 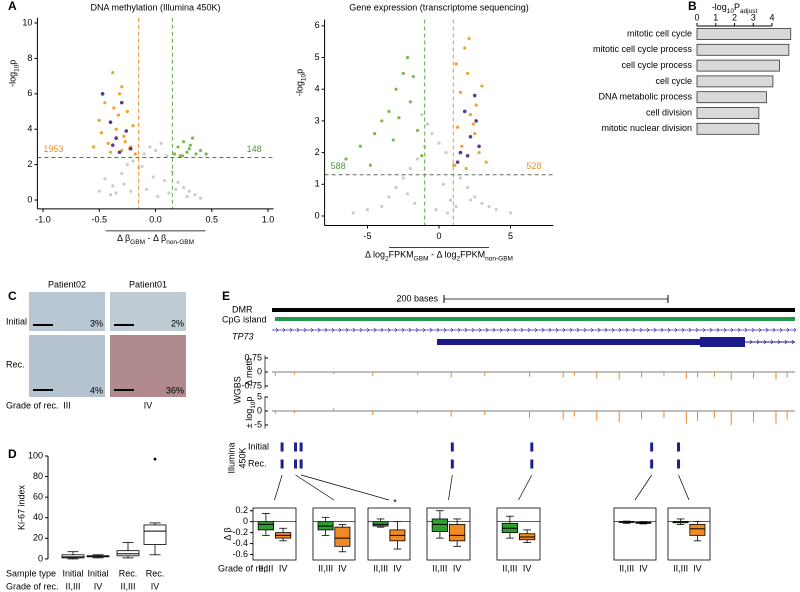 What do you see at coordinates (231, 457) in the screenshot?
I see `probe-label: Illumina` at bounding box center [231, 457].